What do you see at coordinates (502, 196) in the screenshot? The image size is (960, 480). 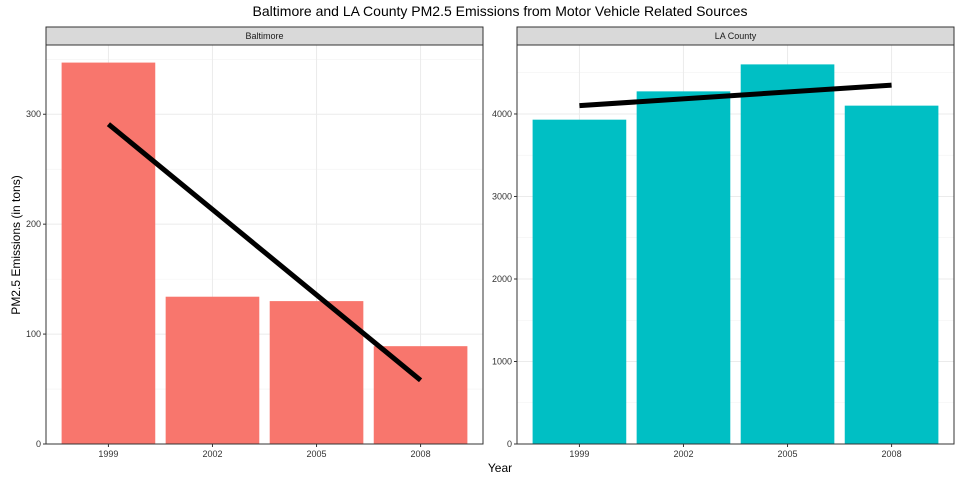 I see `y-tick-label: 3000` at bounding box center [502, 196].